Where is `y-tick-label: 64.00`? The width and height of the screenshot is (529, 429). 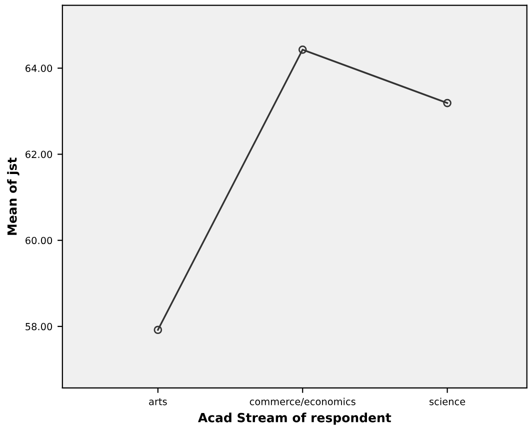
y-tick-label: 64.00 is located at coordinates (39, 68).